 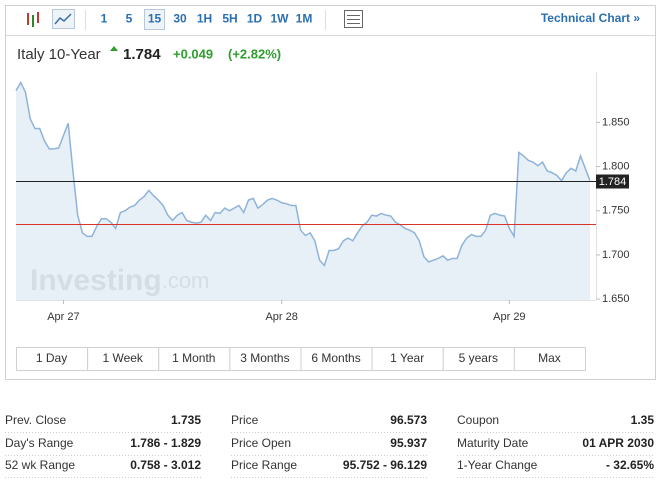 I want to click on y-tick-label: 1.700, so click(x=616, y=255).